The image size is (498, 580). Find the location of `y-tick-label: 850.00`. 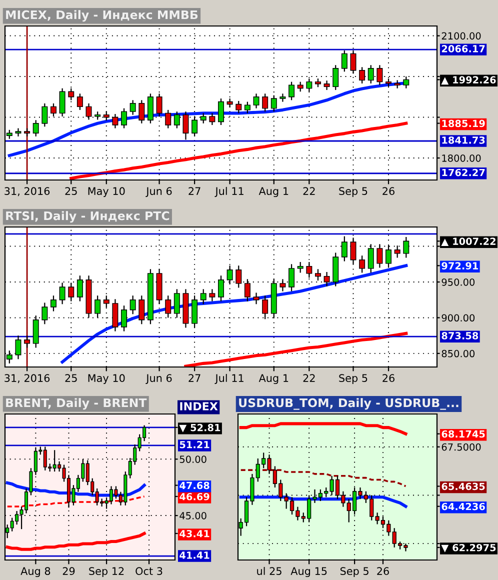

y-tick-label: 850.00 is located at coordinates (458, 354).